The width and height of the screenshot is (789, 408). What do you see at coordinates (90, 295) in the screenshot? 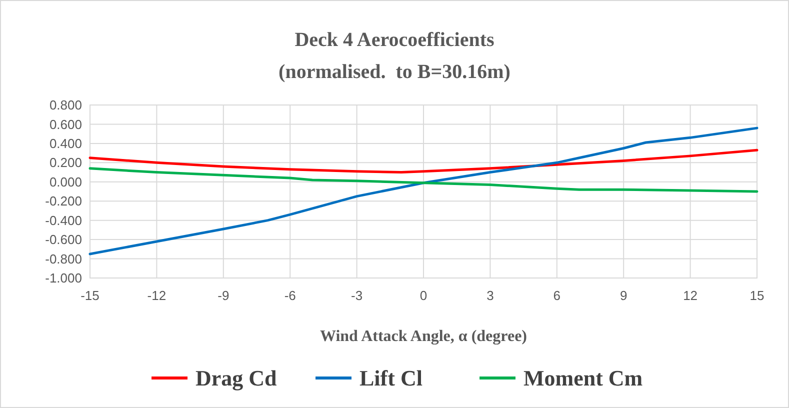
I see `x-tick-label: -15` at bounding box center [90, 295].